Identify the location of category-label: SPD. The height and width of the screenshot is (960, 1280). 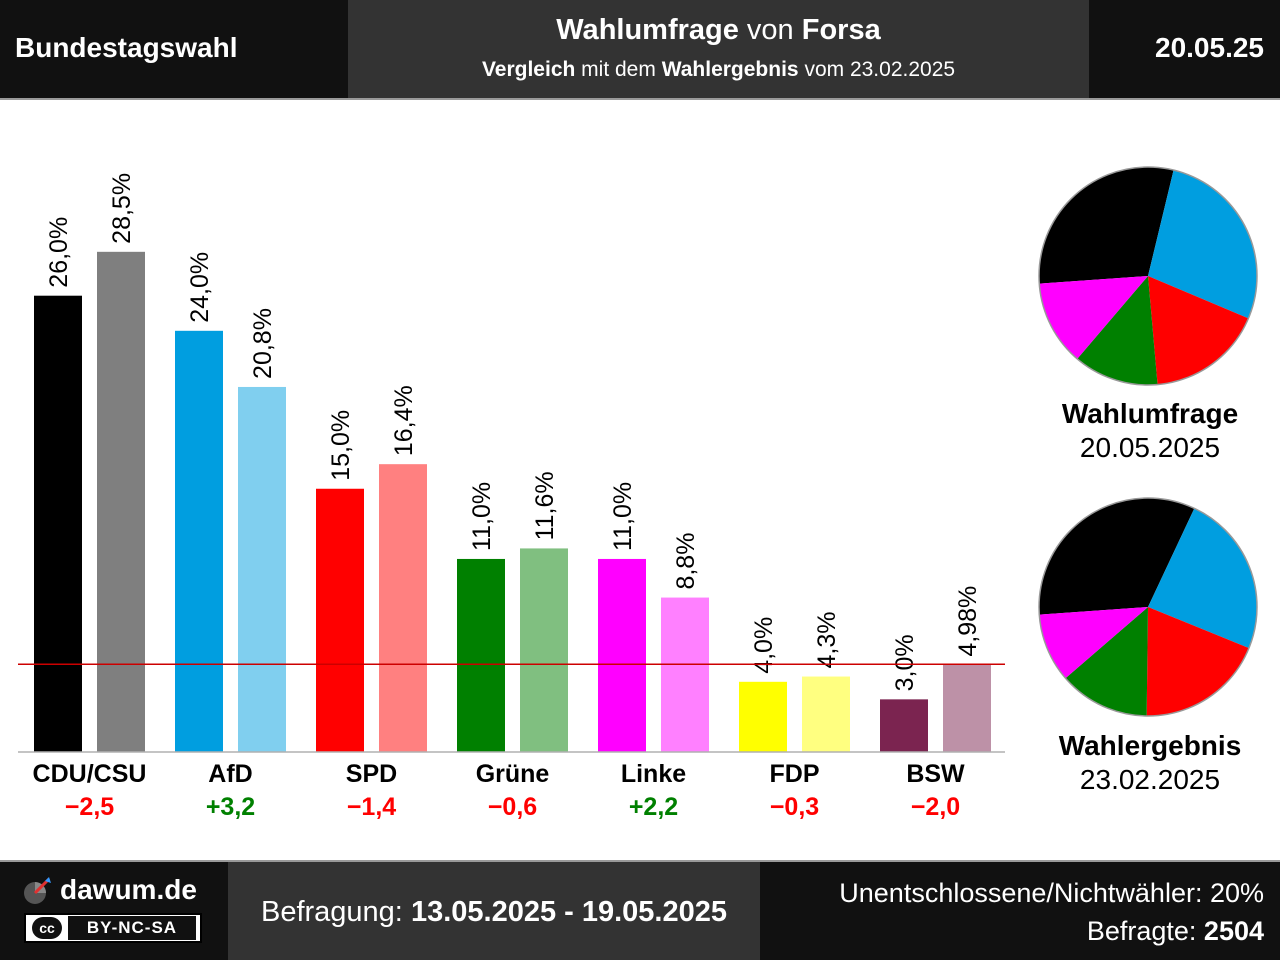
(371, 774).